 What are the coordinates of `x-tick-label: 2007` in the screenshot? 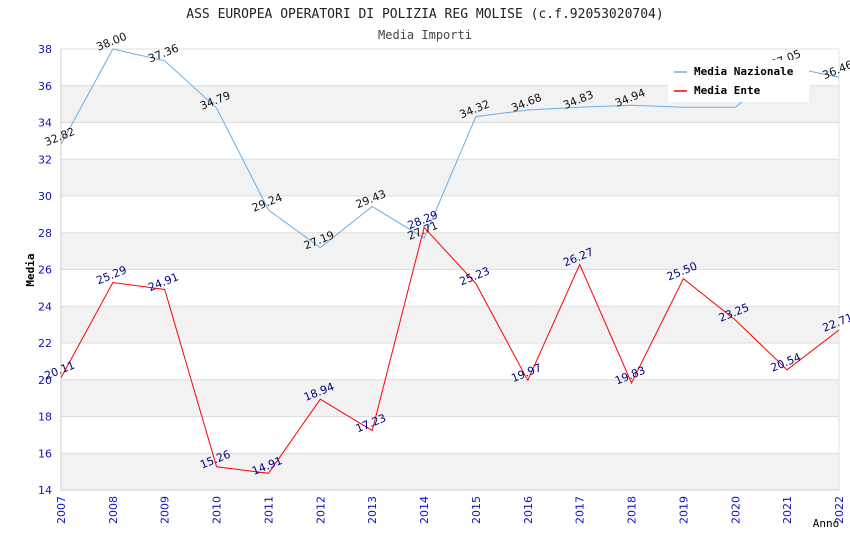 It's located at (61, 510).